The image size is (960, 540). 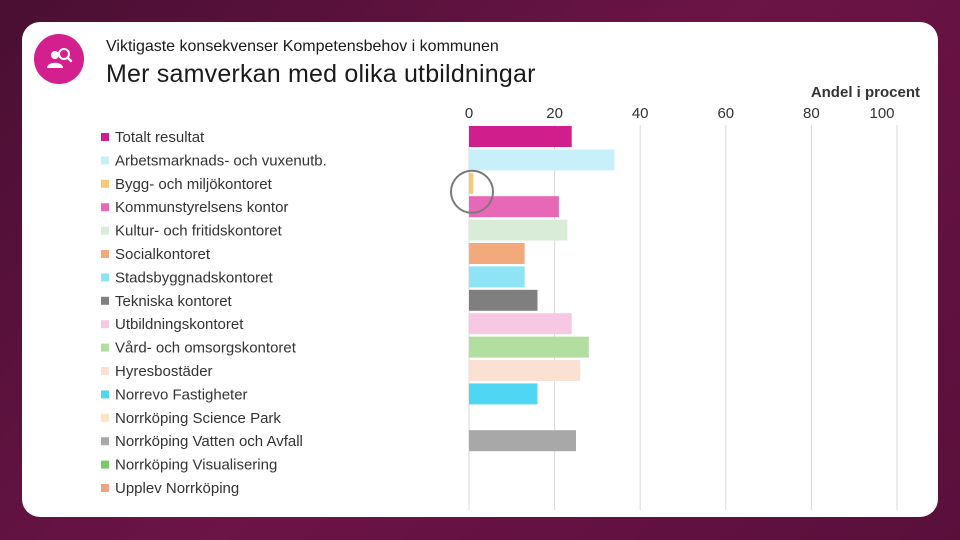 I want to click on legend-label: Bygg- och miljökontoret, so click(x=194, y=184).